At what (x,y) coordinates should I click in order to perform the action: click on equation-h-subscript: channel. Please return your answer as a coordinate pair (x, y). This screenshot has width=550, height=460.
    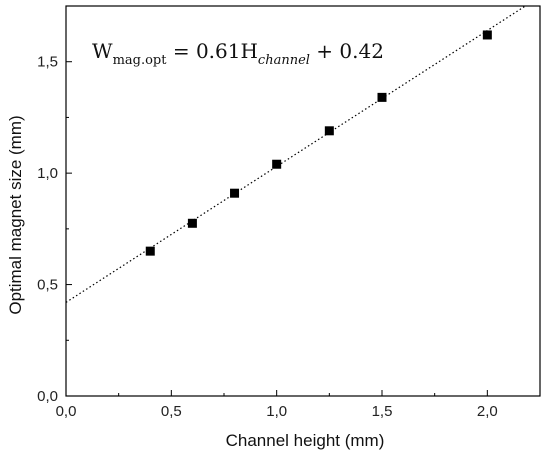
    Looking at the image, I should click on (284, 60).